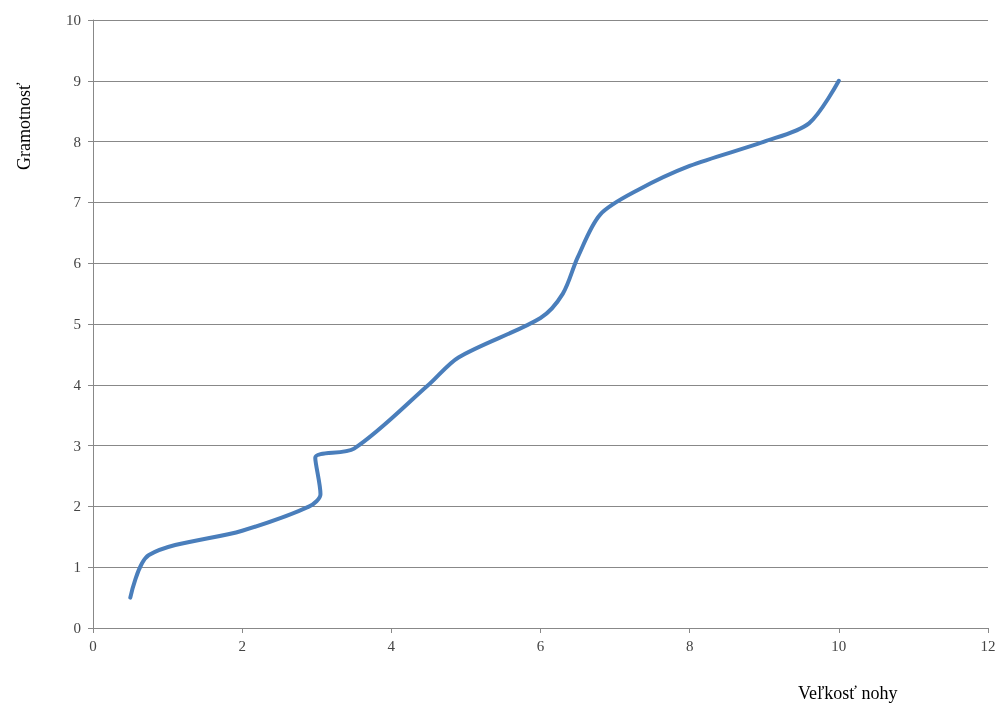 The height and width of the screenshot is (713, 1002). Describe the element at coordinates (93, 645) in the screenshot. I see `x-tick-label: 0` at that location.